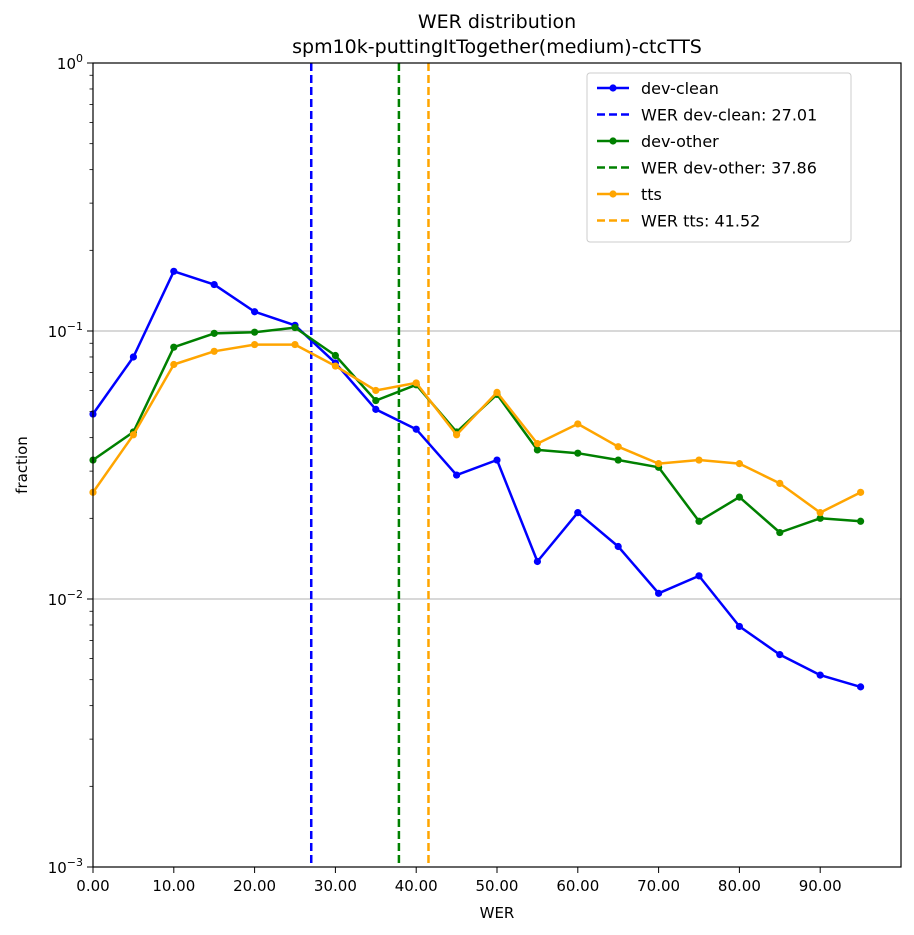 The height and width of the screenshot is (935, 914). I want to click on legend-label: WER dev-clean: 27.01, so click(729, 115).